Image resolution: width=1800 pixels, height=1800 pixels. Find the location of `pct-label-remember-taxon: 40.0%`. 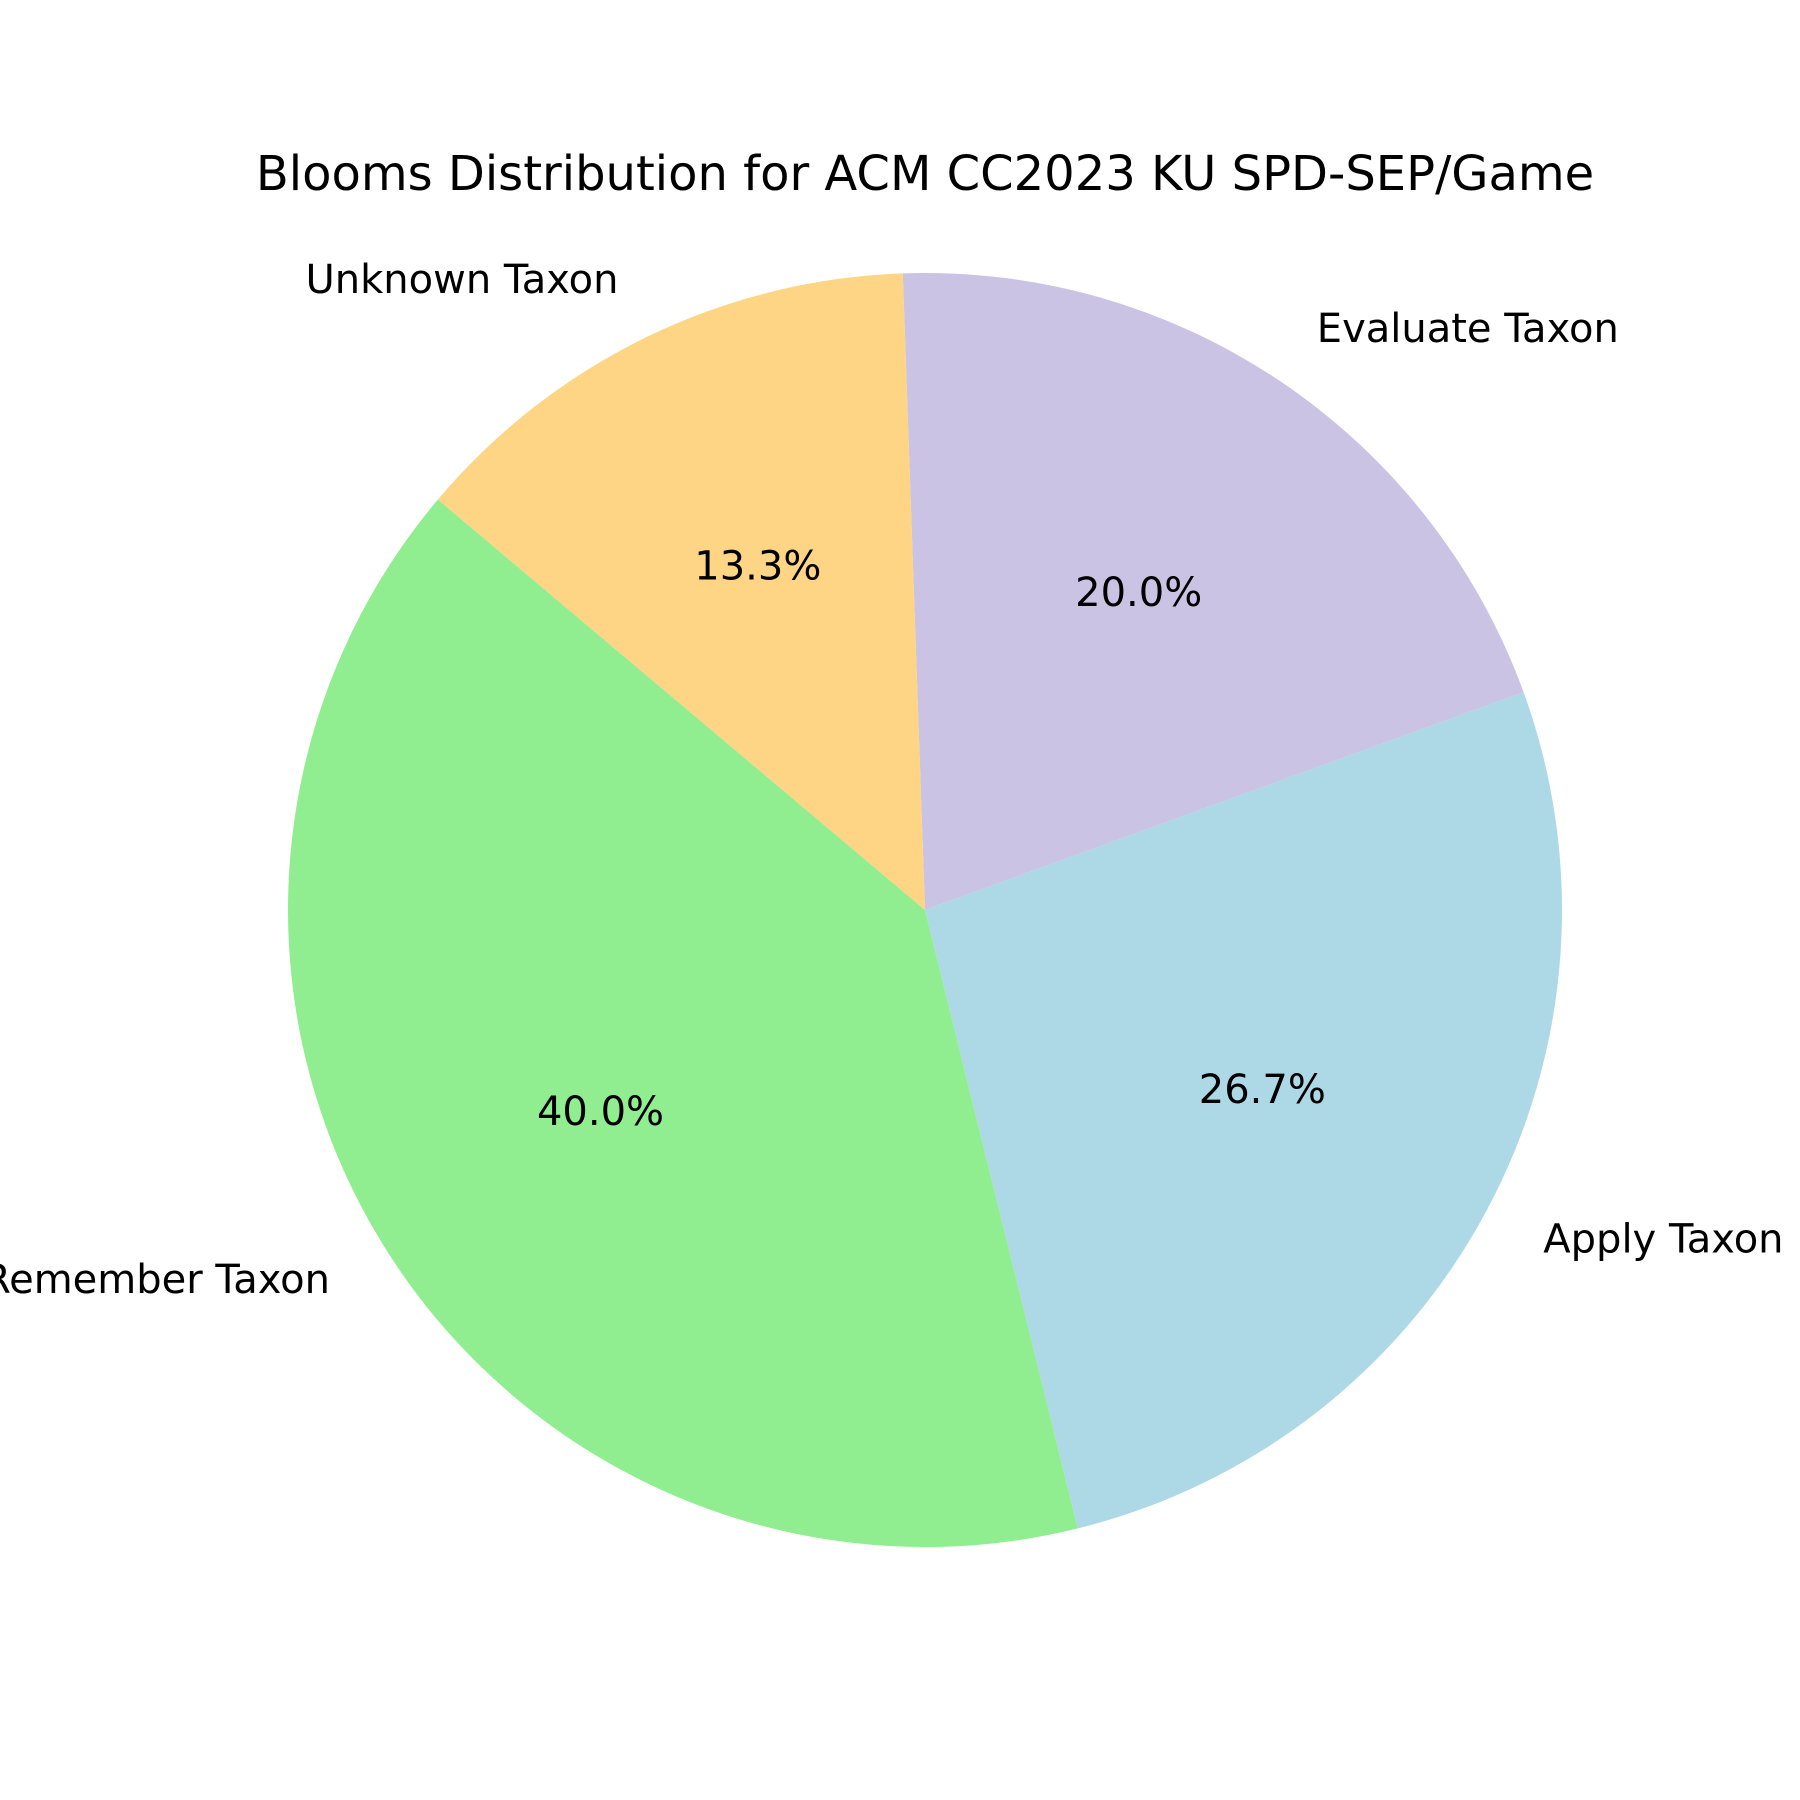

pct-label-remember-taxon: 40.0% is located at coordinates (600, 1112).